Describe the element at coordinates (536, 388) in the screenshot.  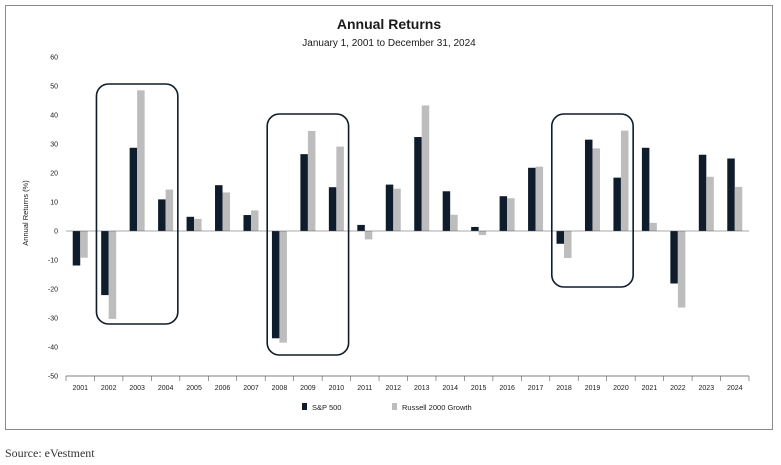
I see `x-tick-label-2017: 2017` at that location.